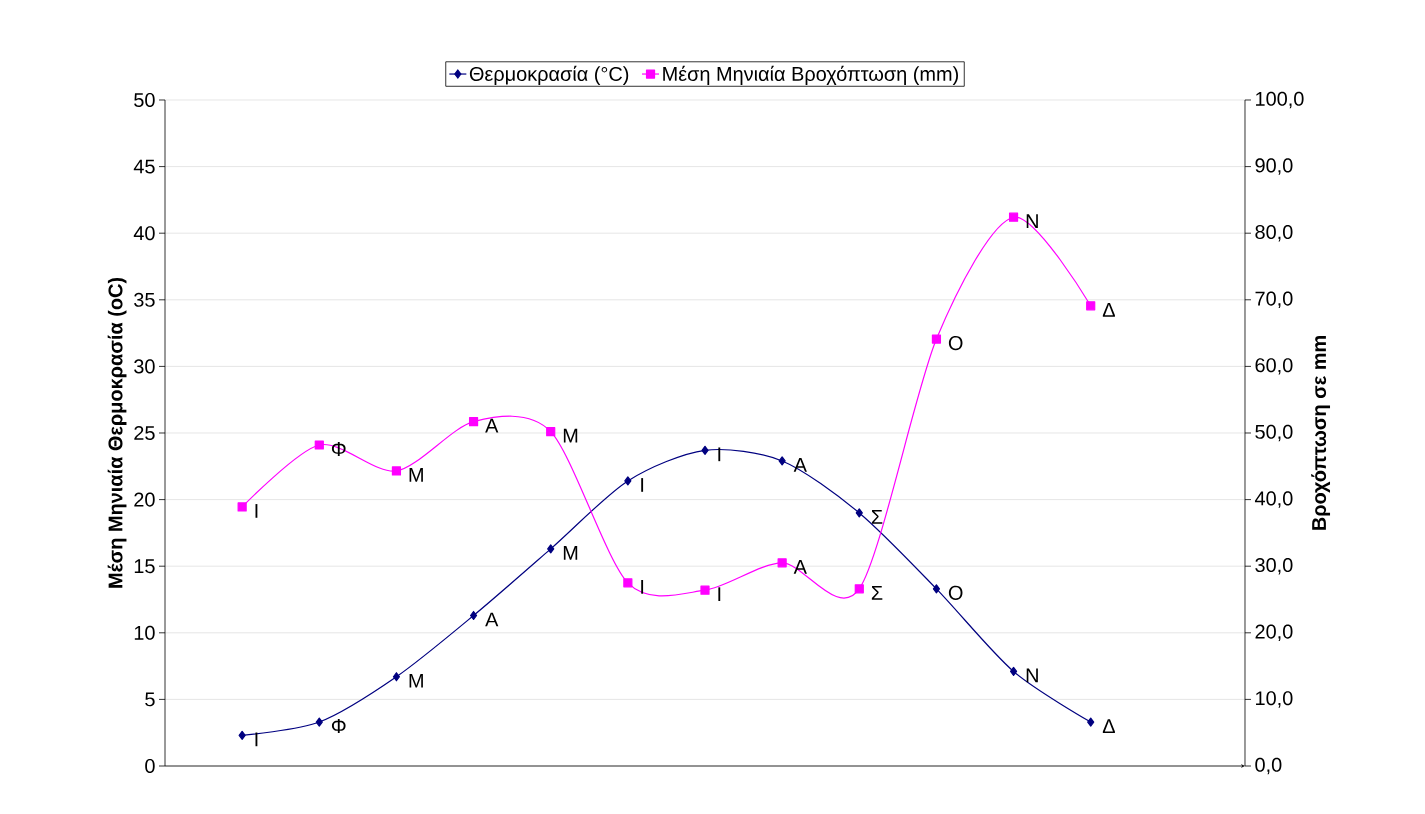 This screenshot has height=814, width=1425. What do you see at coordinates (144, 299) in the screenshot?
I see `y-tick-label: 35` at bounding box center [144, 299].